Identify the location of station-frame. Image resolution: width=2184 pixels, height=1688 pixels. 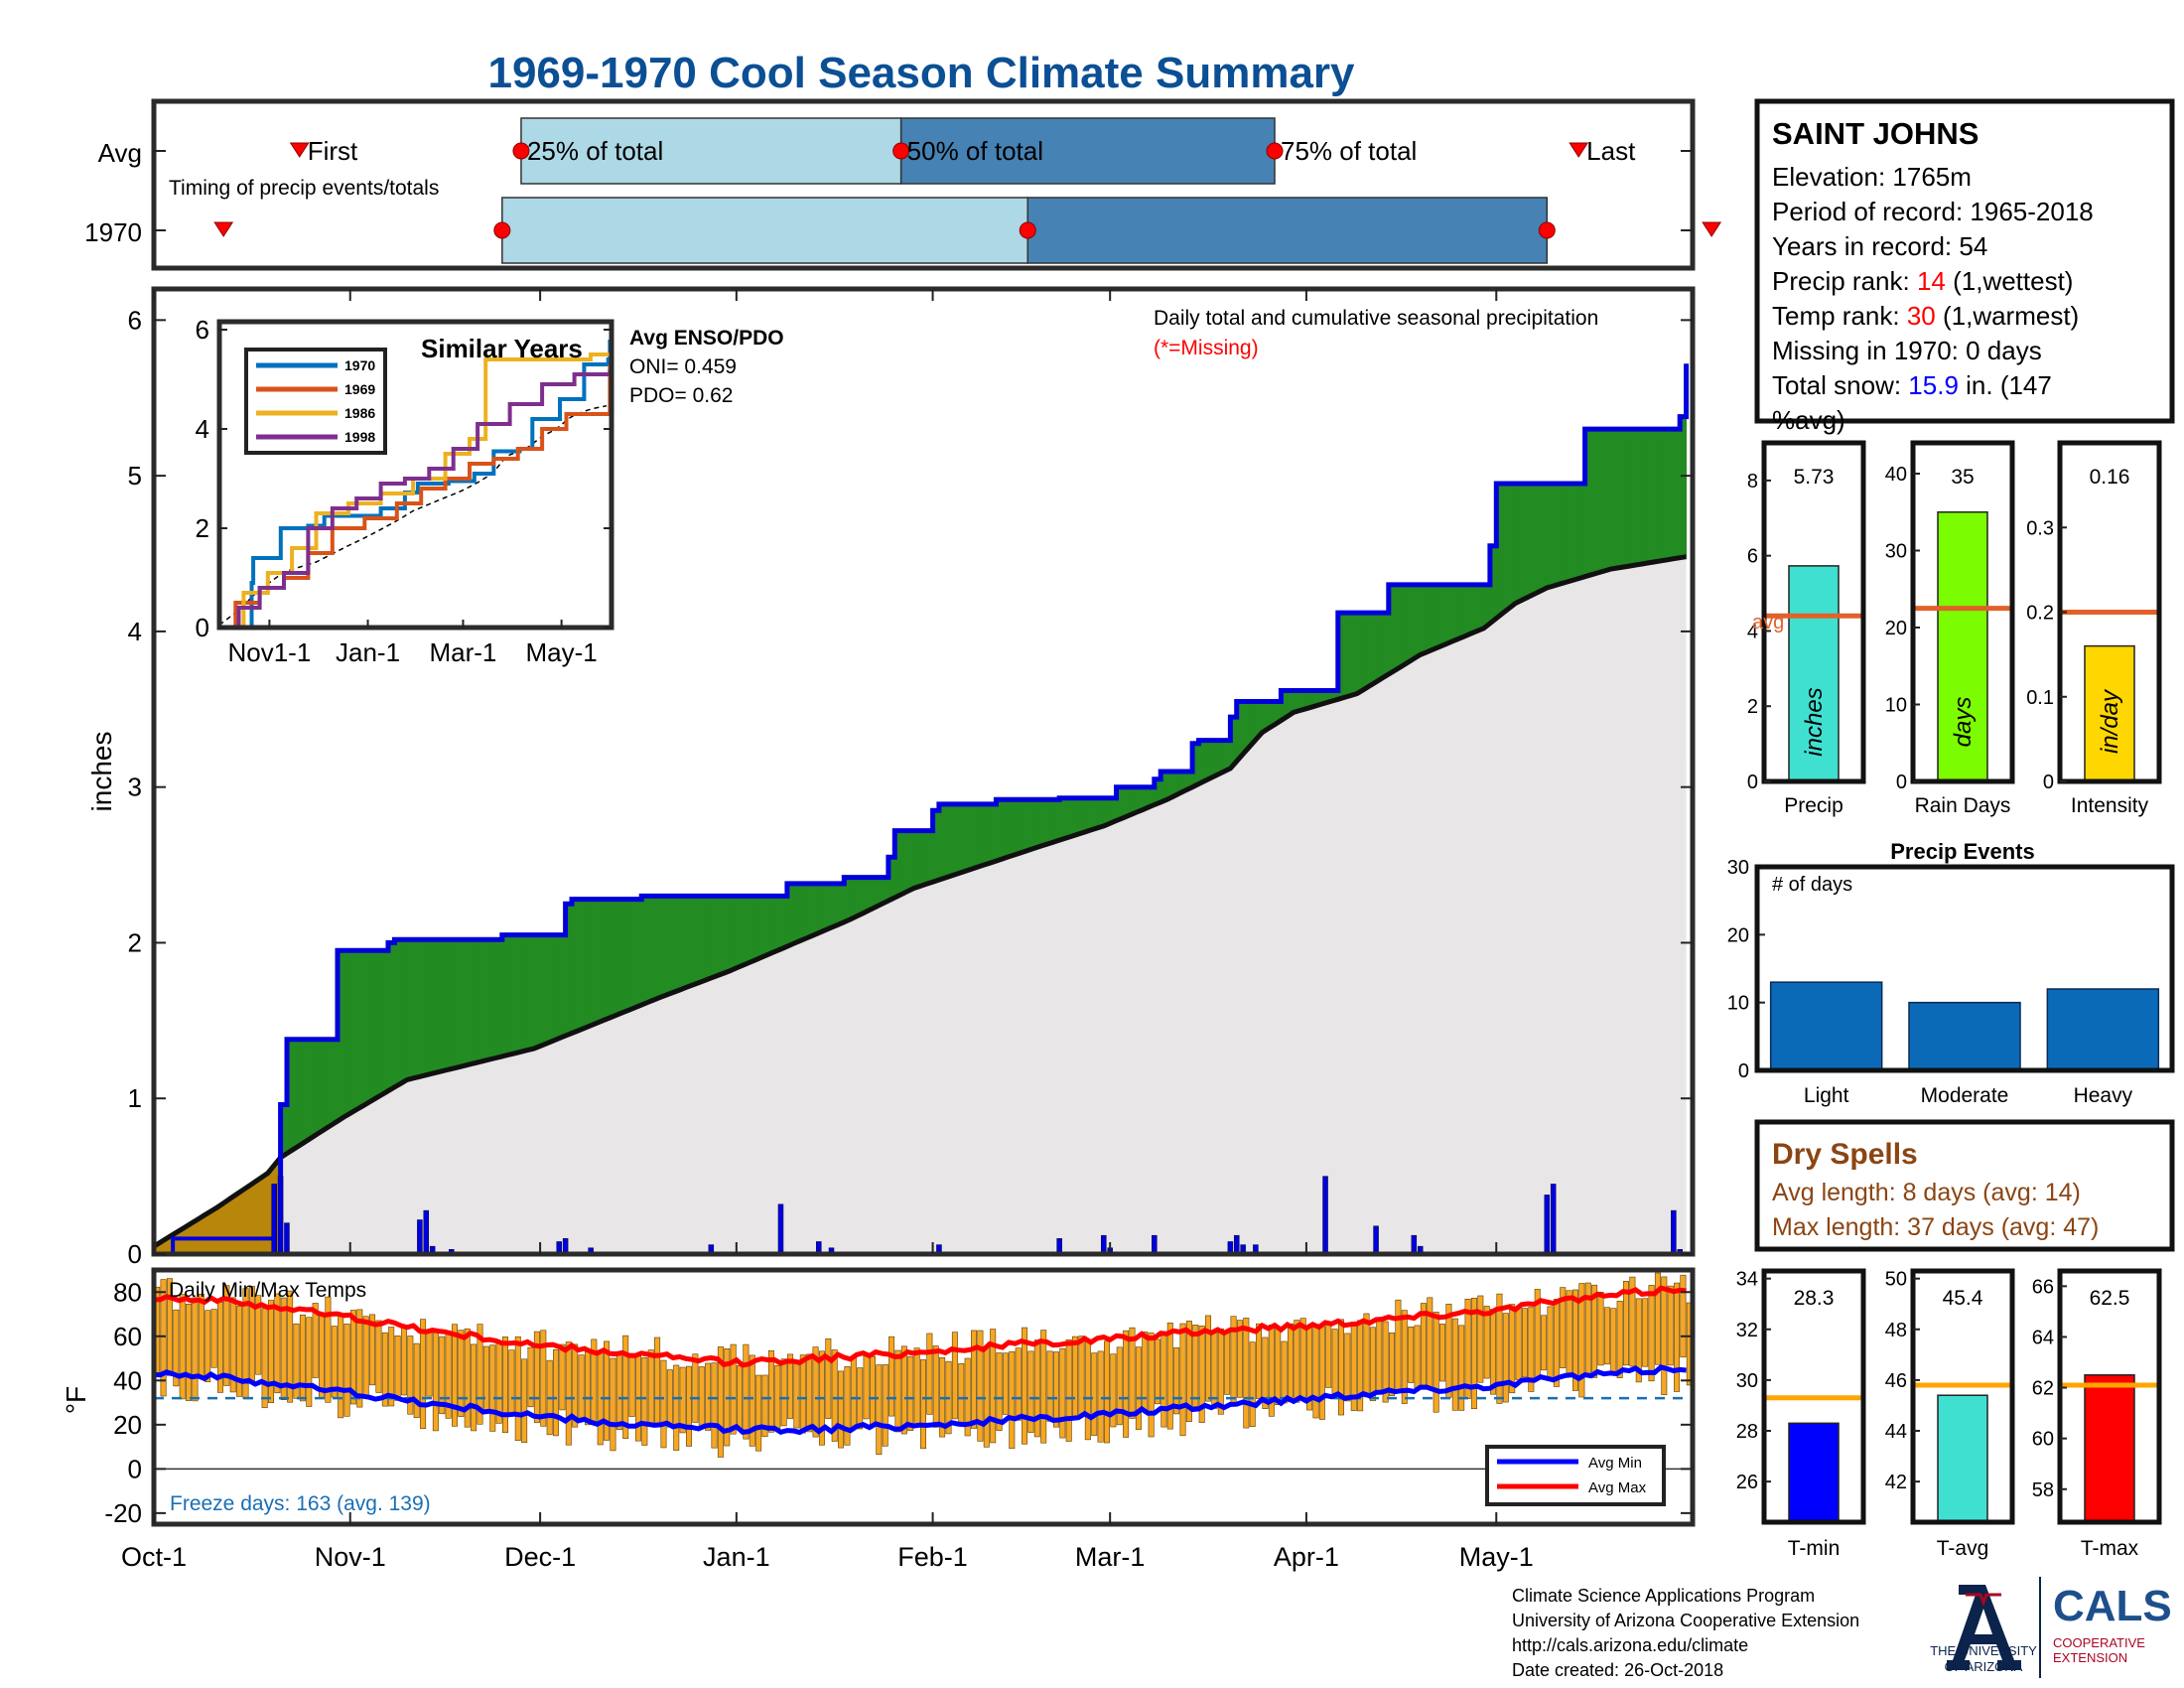
(1964, 261).